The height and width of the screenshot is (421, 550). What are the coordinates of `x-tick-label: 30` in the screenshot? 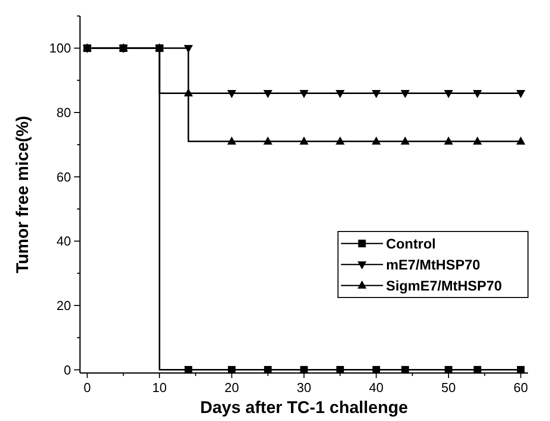 It's located at (304, 387).